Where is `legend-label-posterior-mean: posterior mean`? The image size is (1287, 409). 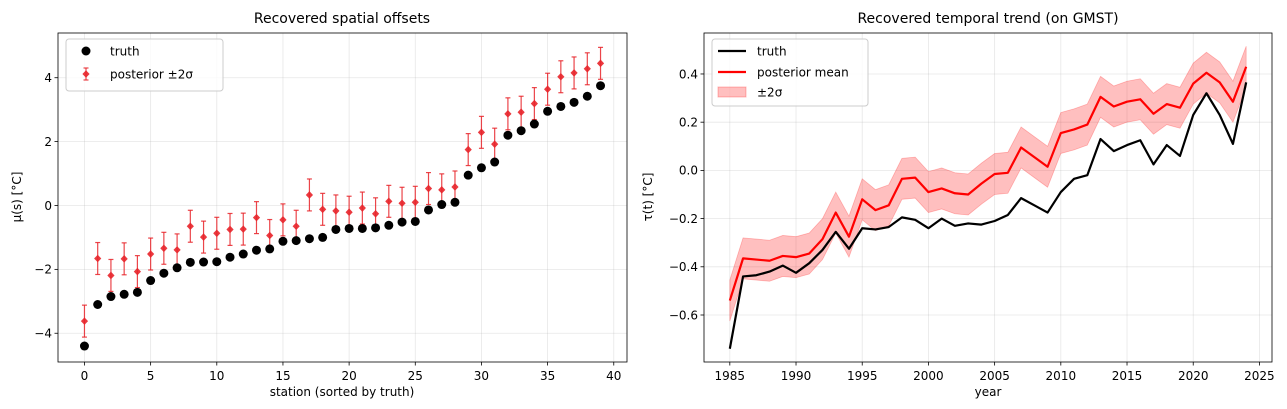
legend-label-posterior-mean: posterior mean is located at coordinates (803, 73).